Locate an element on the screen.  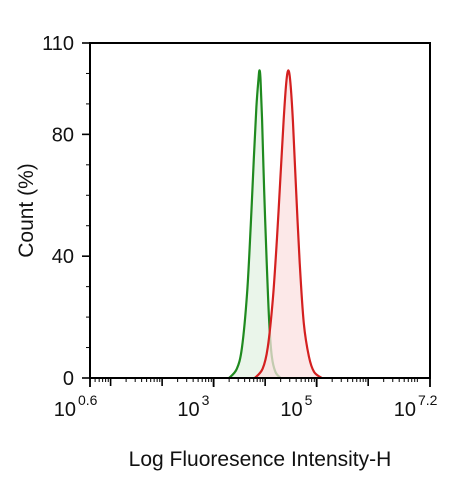
series-2-line is located at coordinates (288, 224).